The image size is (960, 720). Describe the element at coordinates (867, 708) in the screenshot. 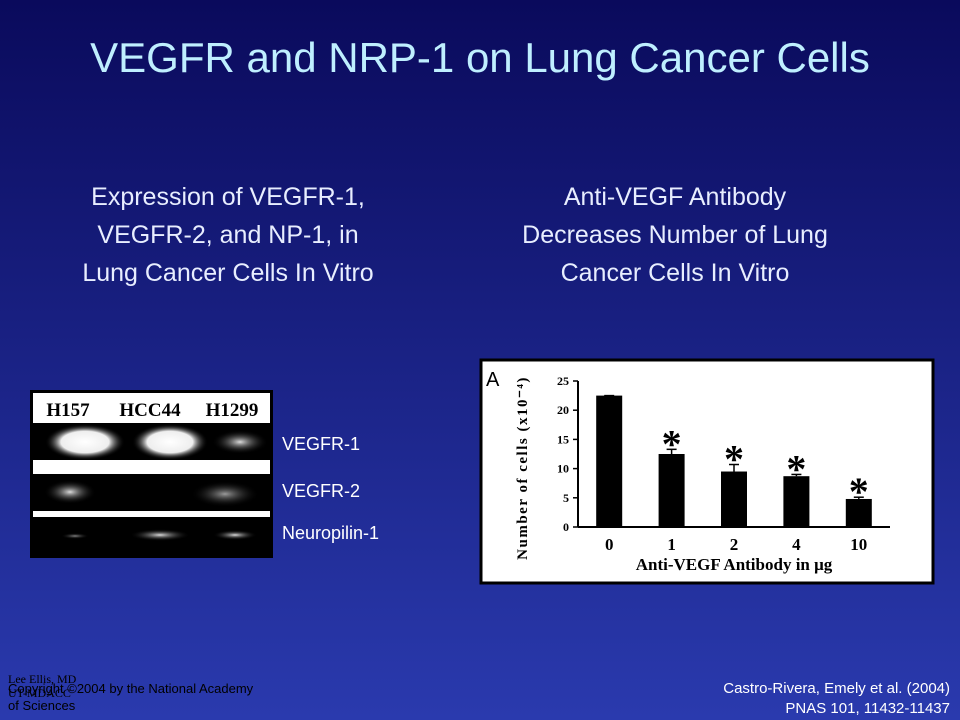

I see `citation: PNAS 101, 11432-11437` at that location.